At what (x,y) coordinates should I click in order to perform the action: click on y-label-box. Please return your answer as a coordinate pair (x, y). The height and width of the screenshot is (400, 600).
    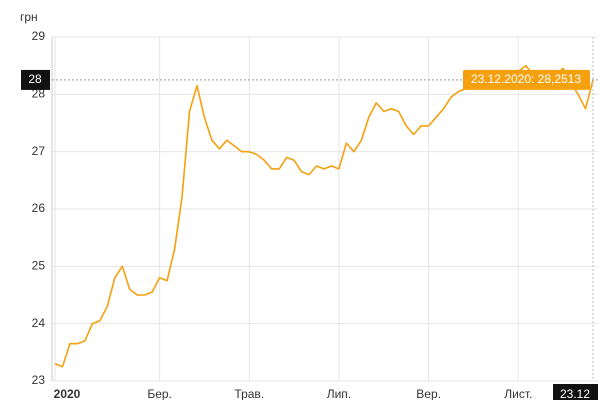
    Looking at the image, I should click on (35, 79).